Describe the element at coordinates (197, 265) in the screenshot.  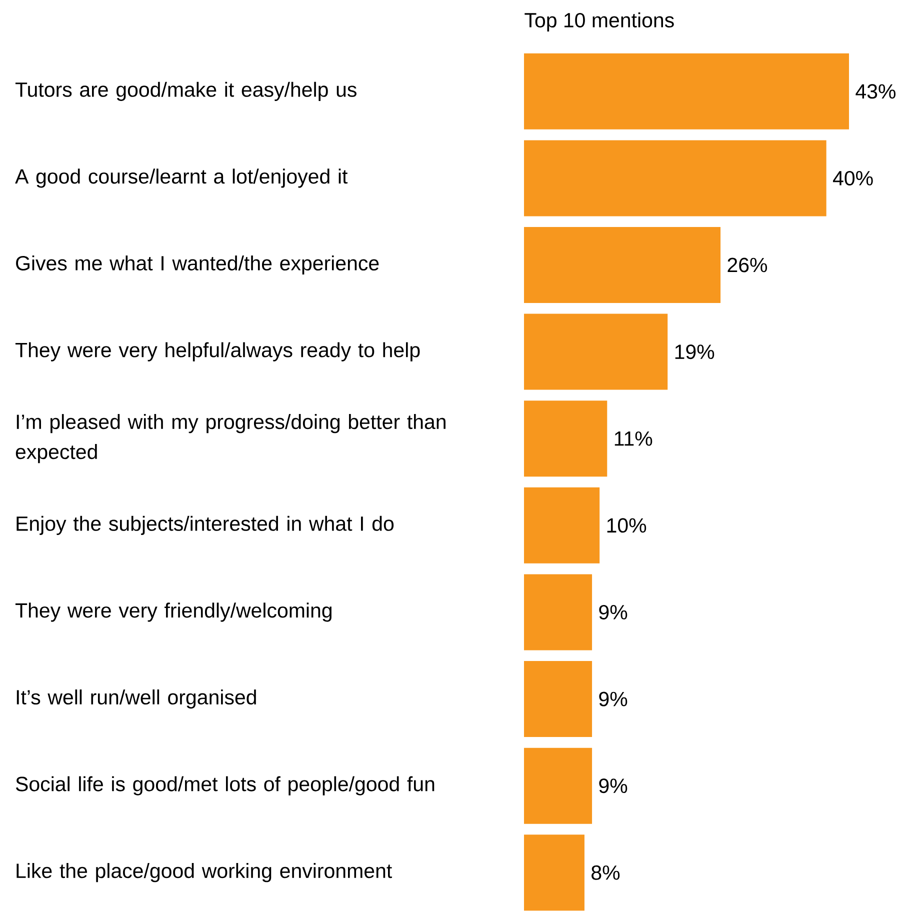
I see `y-tick-label: Gives me what I wanted/the experience` at that location.